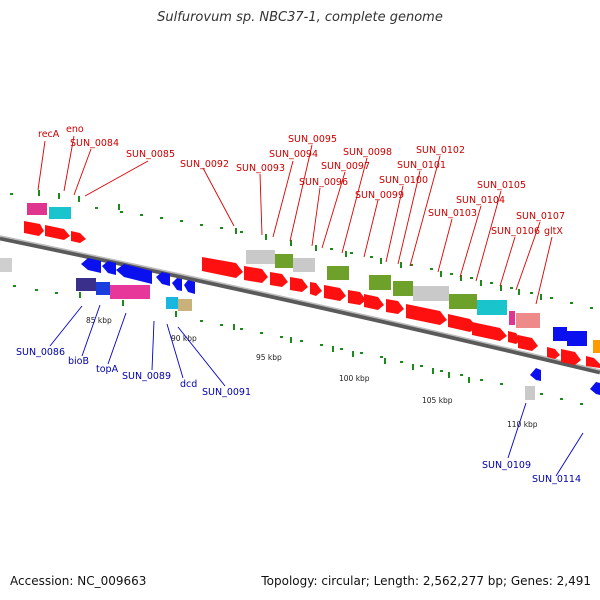 The height and width of the screenshot is (600, 600). Describe the element at coordinates (345, 166) in the screenshot. I see `label-sun0097: SUN_0097` at that location.